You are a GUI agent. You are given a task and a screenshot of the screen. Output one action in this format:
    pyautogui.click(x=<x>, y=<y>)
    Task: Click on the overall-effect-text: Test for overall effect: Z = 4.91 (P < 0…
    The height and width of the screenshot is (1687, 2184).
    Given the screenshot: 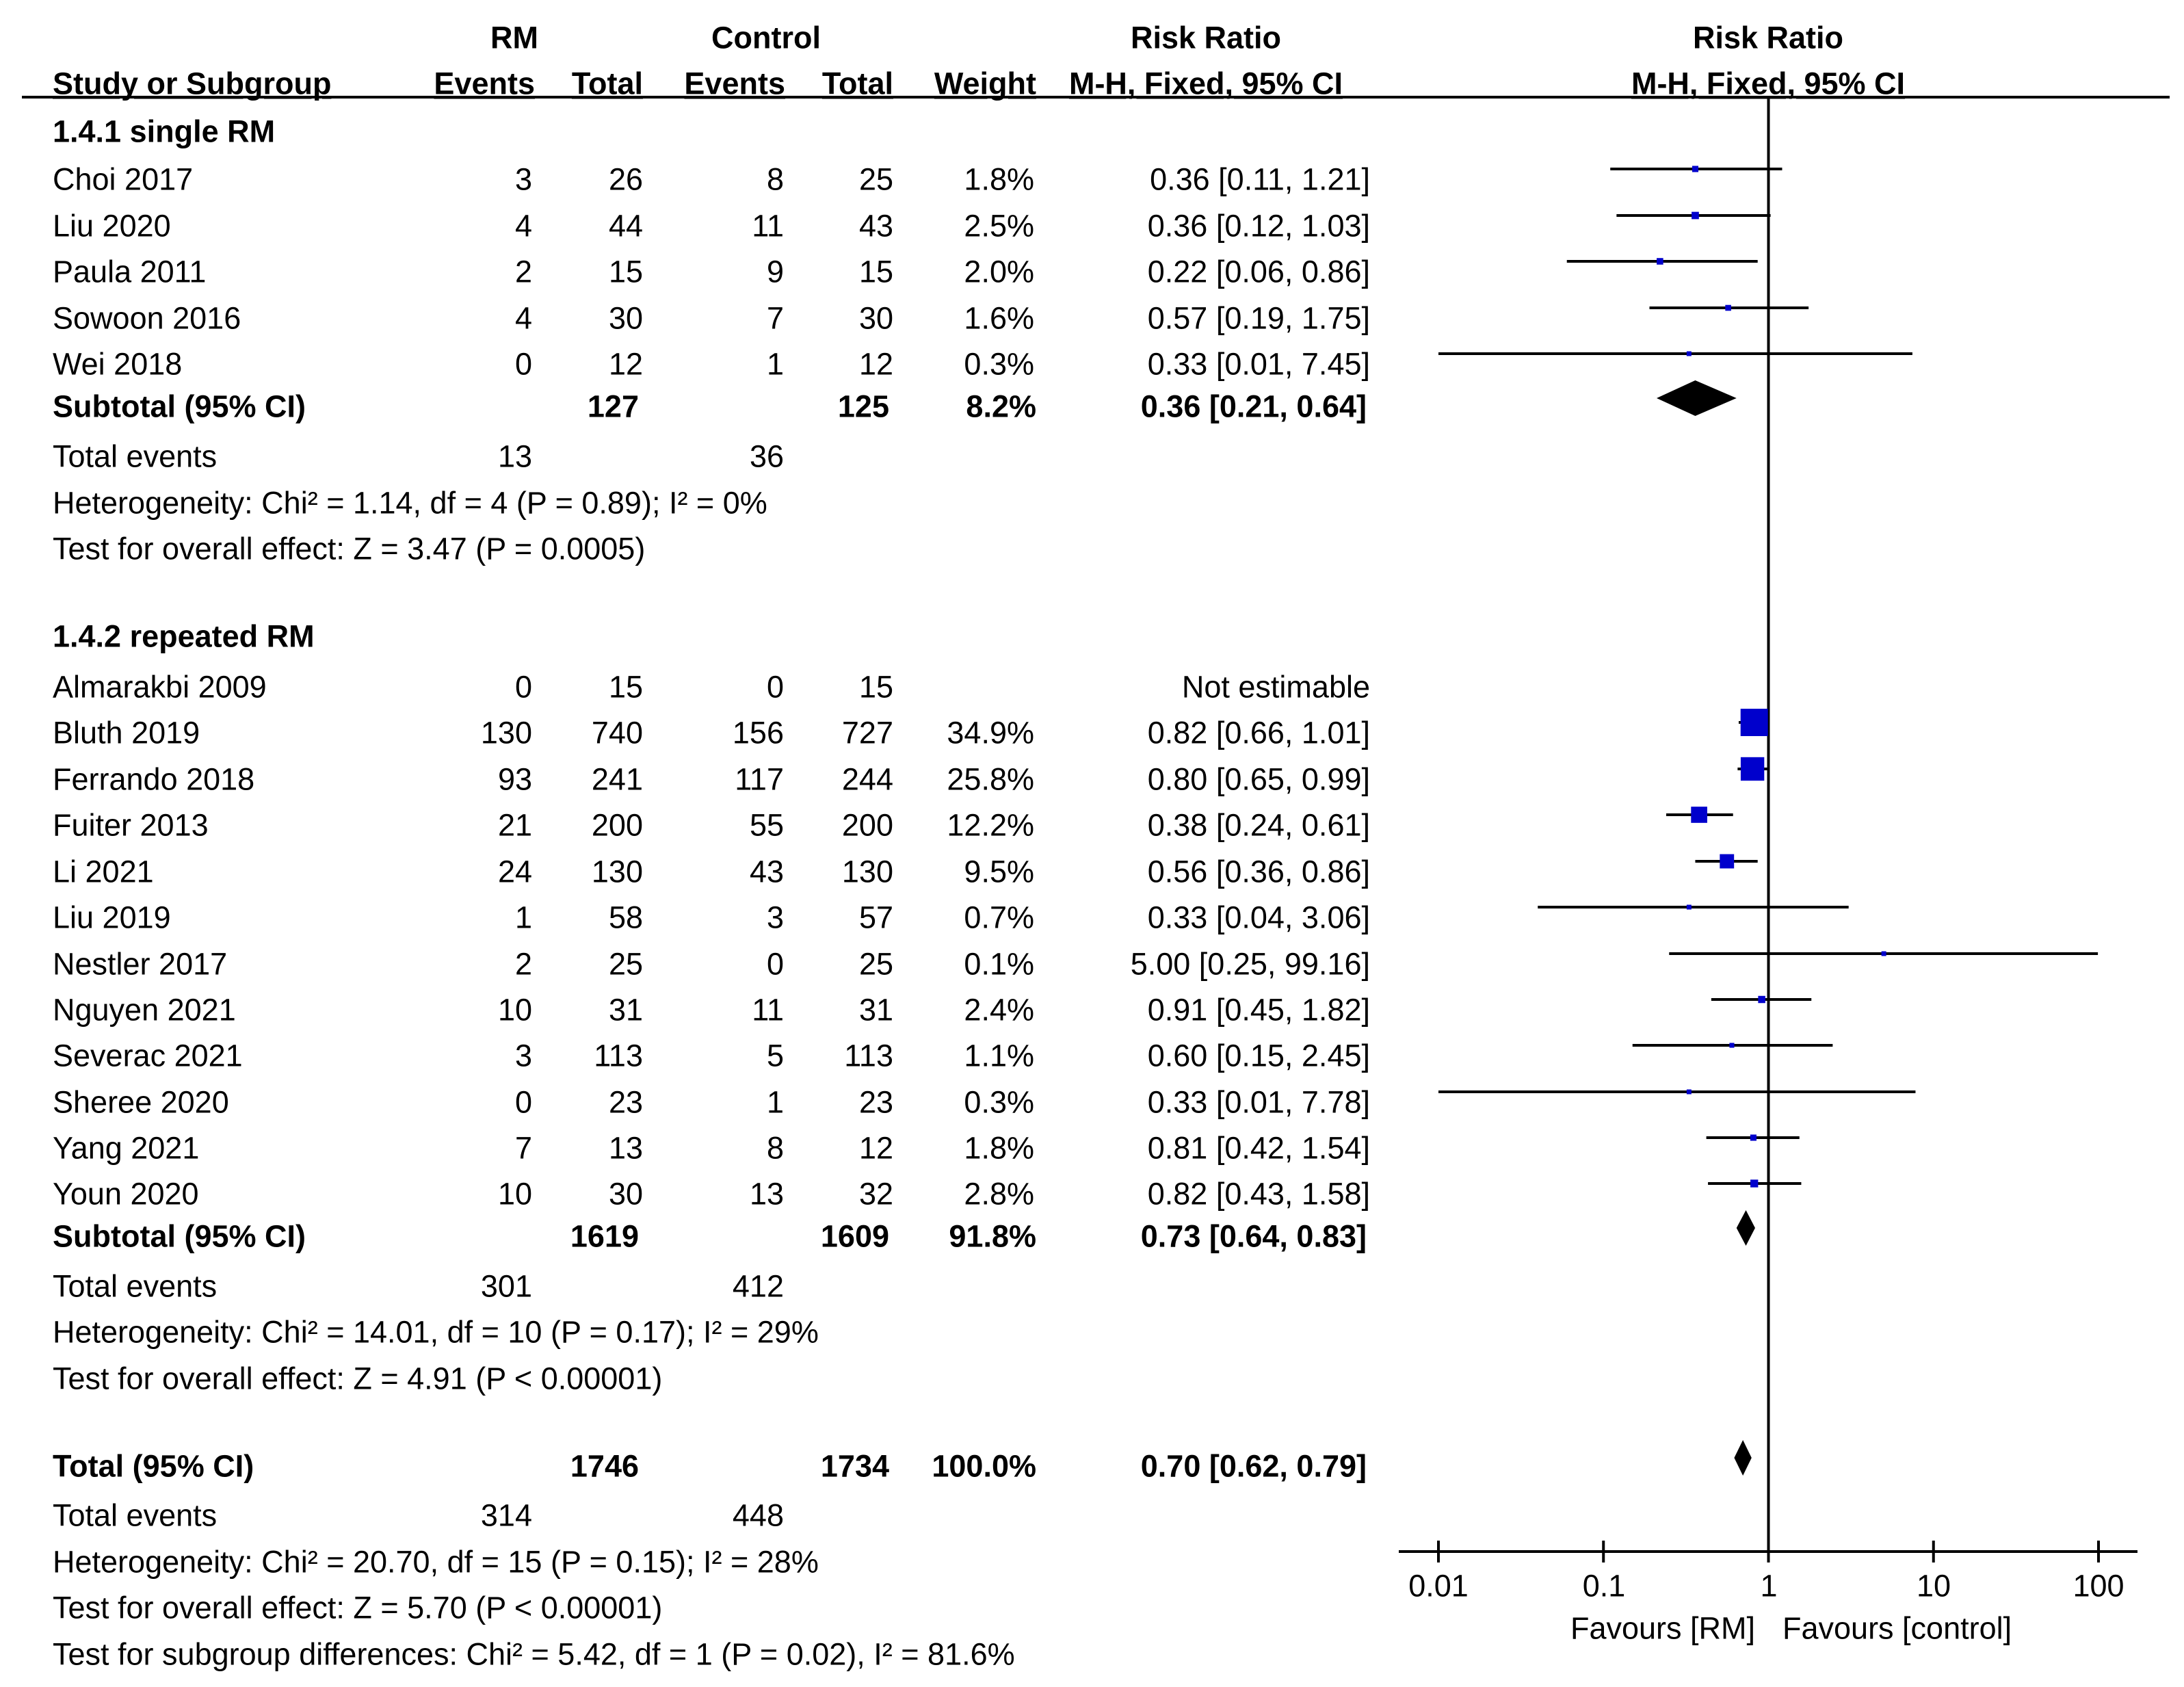 What is the action you would take?
    pyautogui.click(x=358, y=1378)
    